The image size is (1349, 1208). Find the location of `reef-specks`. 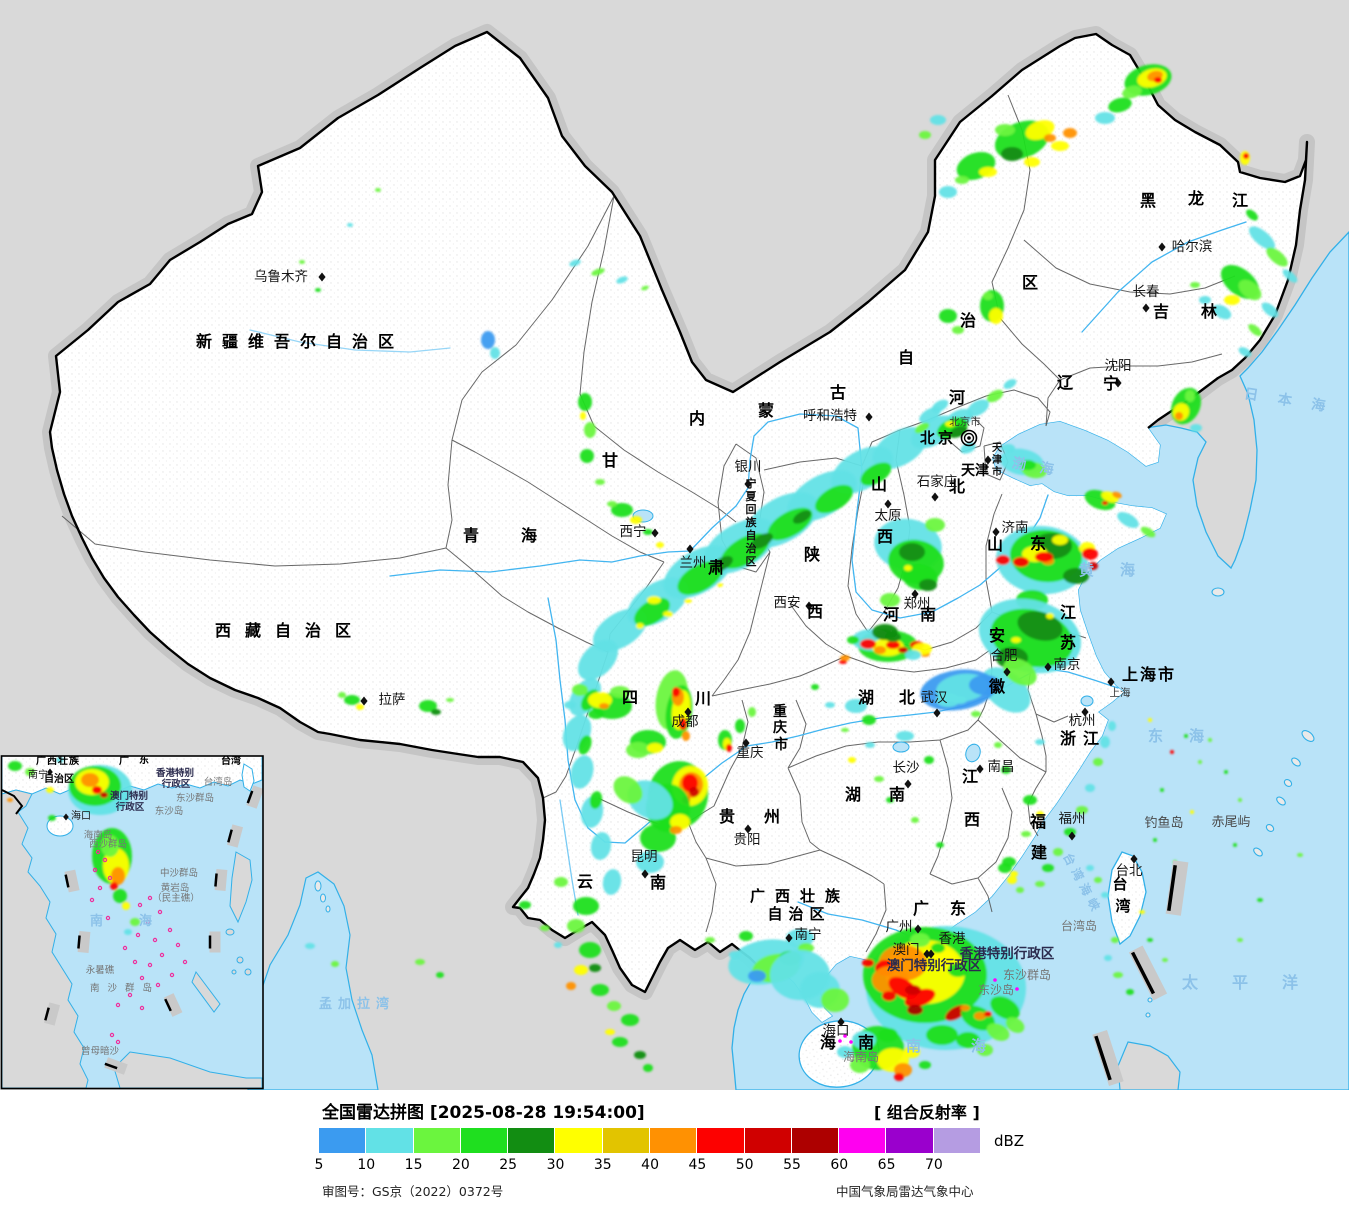

reef-specks is located at coordinates (928, 1011).